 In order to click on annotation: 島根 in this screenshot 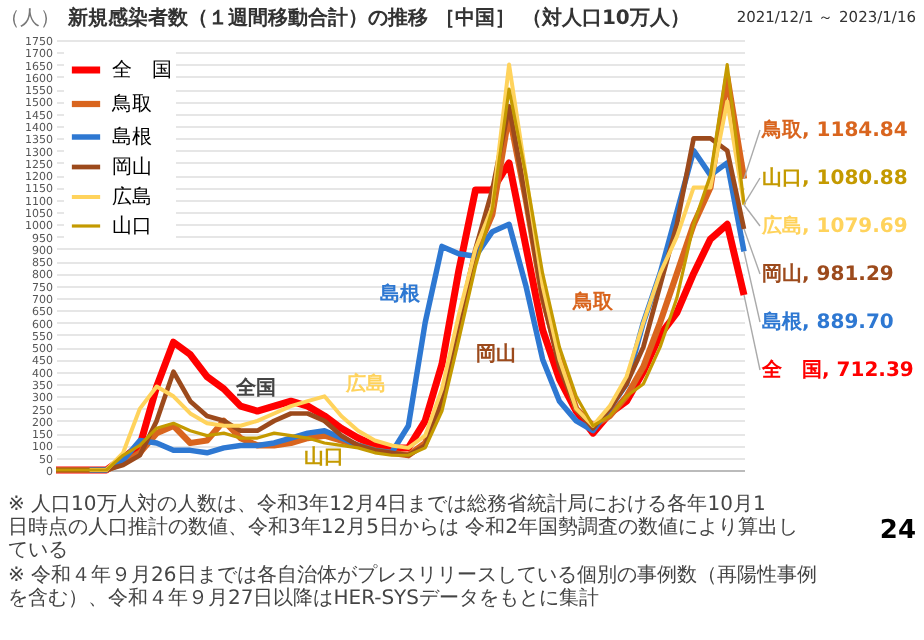, I will do `click(401, 293)`.